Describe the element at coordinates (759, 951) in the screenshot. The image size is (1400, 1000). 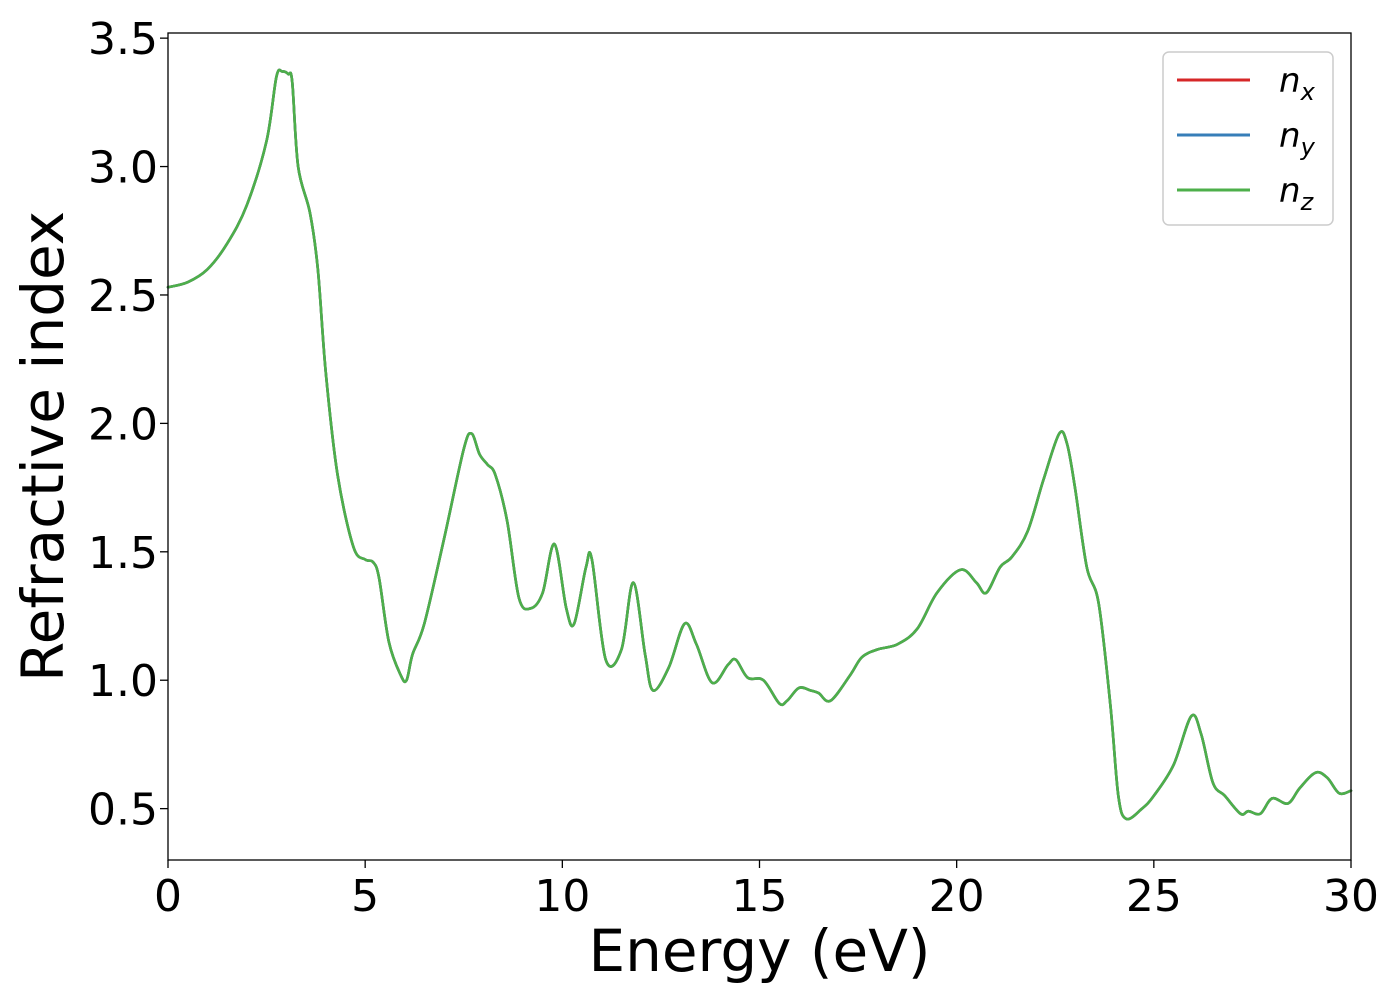
I see `x-axis-title: Energy (eV)` at that location.